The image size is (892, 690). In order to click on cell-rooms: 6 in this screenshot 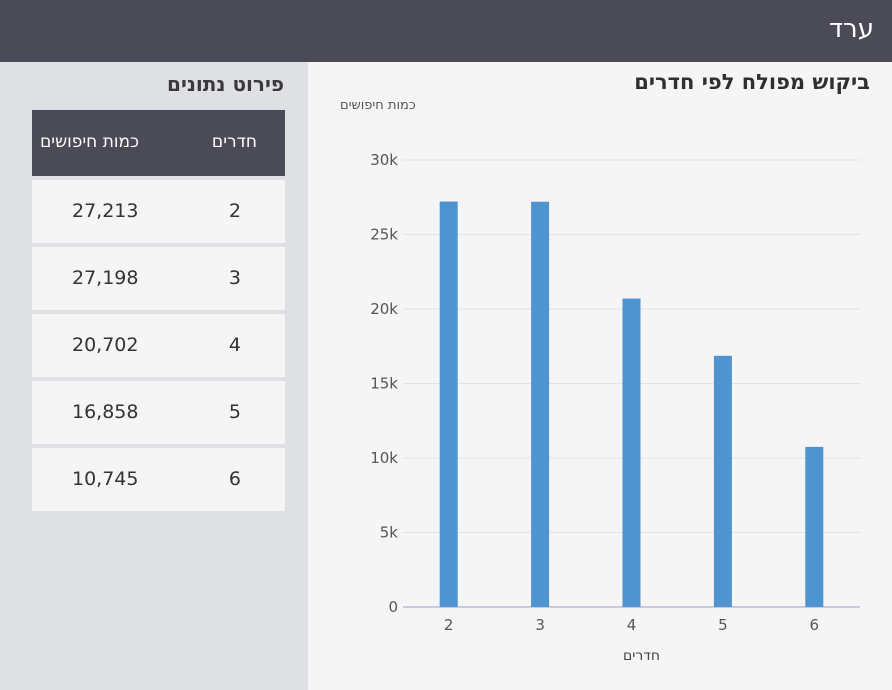, I will do `click(234, 479)`.